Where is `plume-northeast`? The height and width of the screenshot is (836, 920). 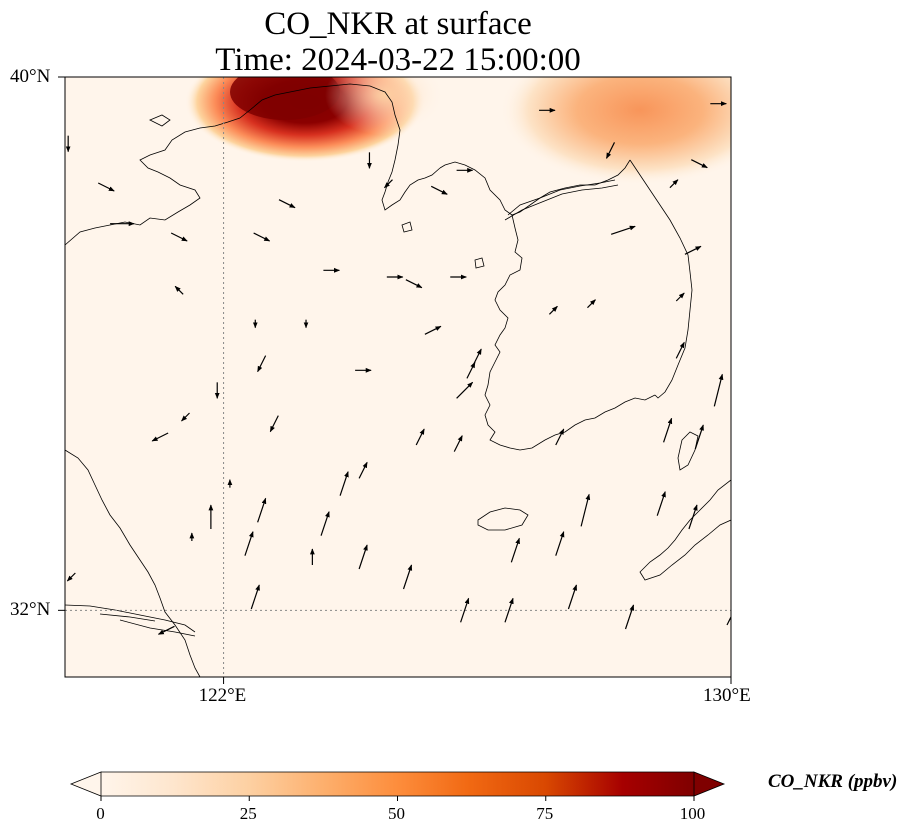 plume-northeast is located at coordinates (615, 131).